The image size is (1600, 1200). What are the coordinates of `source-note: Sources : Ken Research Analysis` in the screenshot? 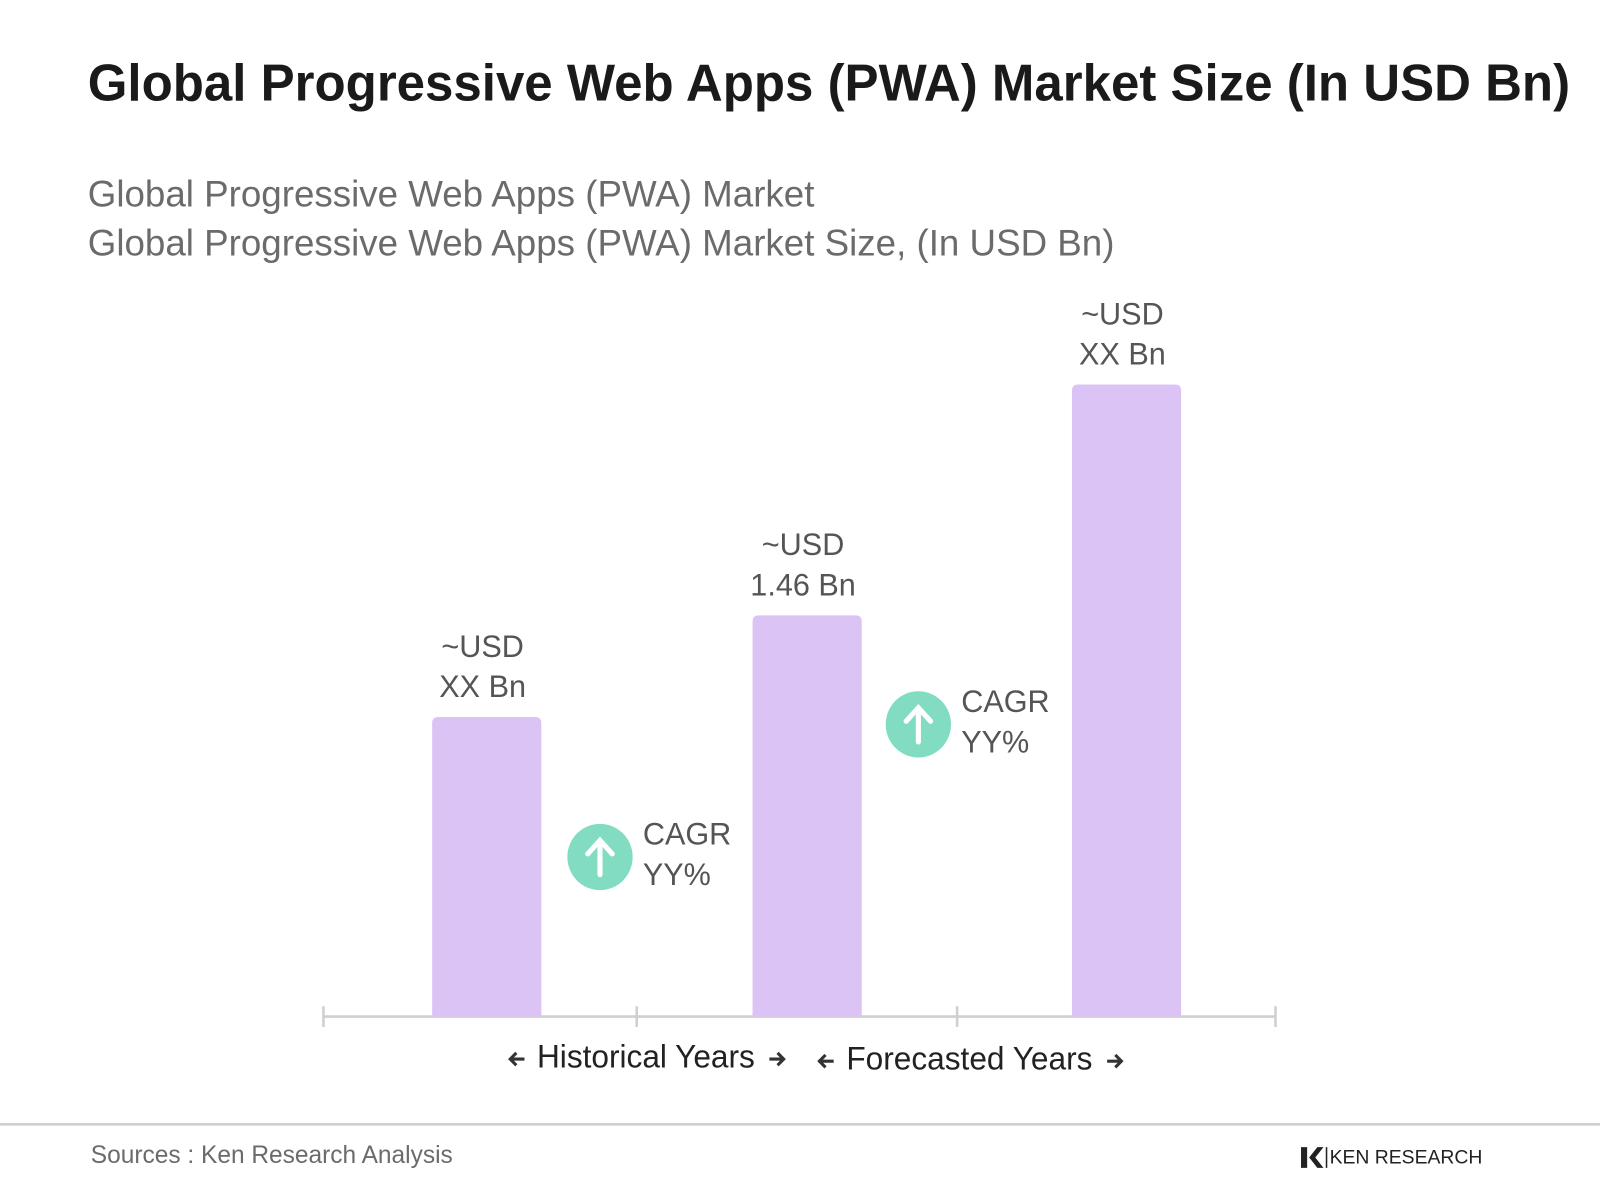 It's located at (272, 1155).